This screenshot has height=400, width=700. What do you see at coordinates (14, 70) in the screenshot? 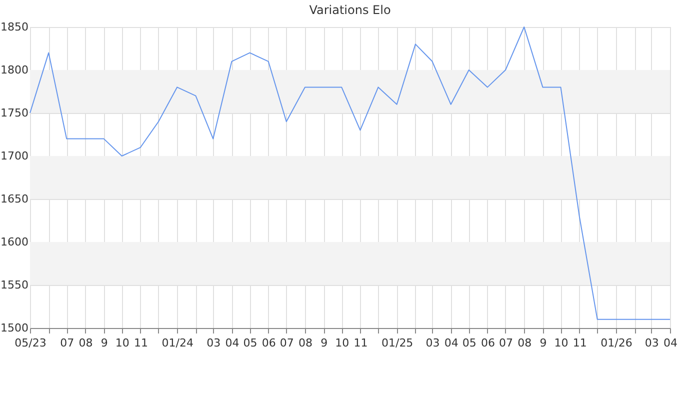
I see `y-tick-label: 1800` at bounding box center [14, 70].